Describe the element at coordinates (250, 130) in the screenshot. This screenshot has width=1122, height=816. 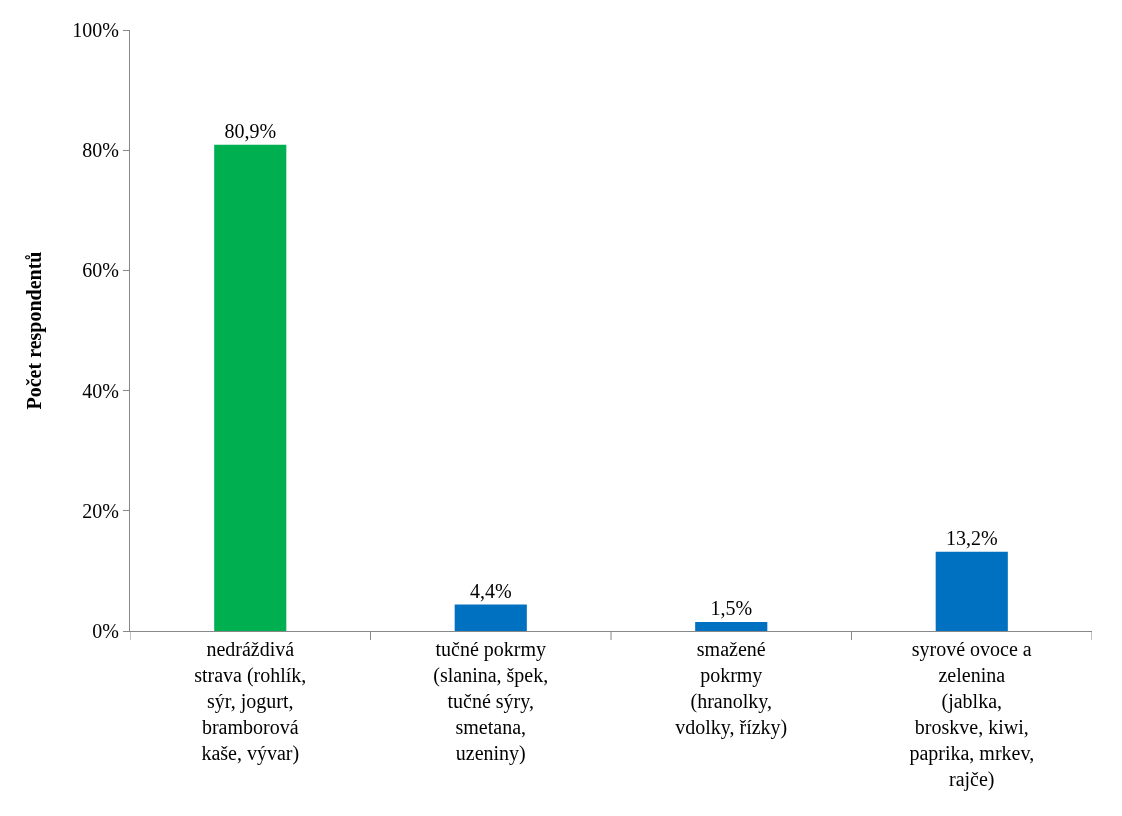
I see `data-label: 80,9%` at that location.